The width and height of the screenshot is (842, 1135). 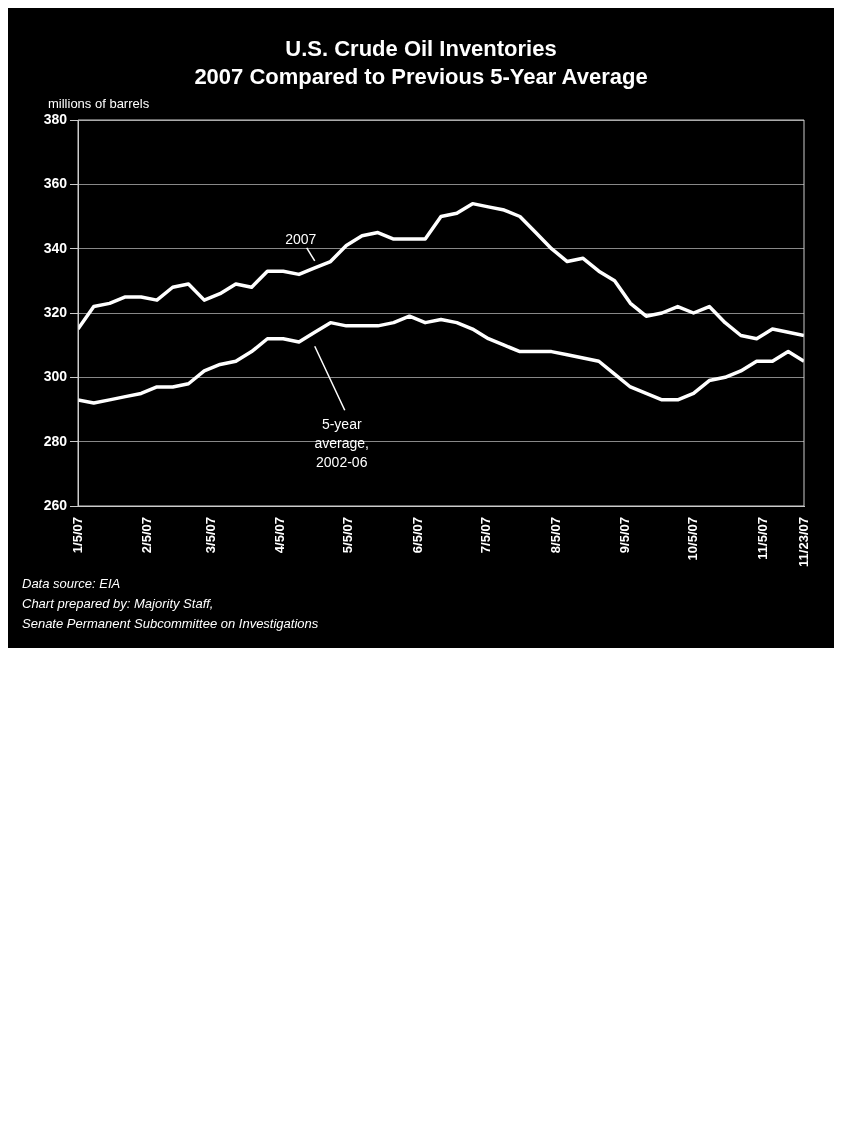 I want to click on x-tick-label: 1/5/07, so click(x=77, y=535).